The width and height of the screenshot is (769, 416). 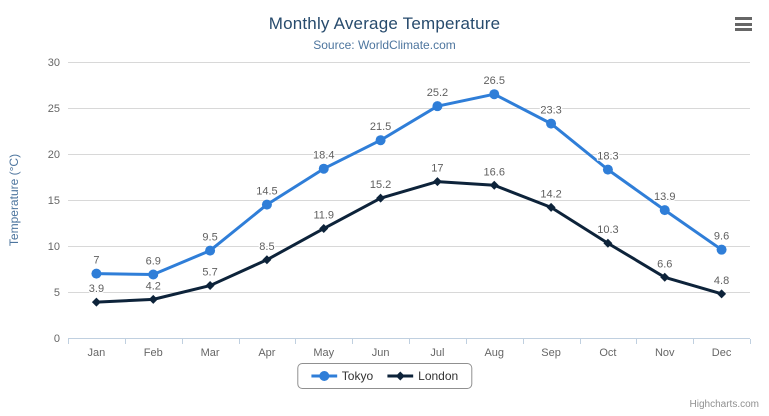 What do you see at coordinates (266, 192) in the screenshot?
I see `data-label-tokyo-apr: 14.5` at bounding box center [266, 192].